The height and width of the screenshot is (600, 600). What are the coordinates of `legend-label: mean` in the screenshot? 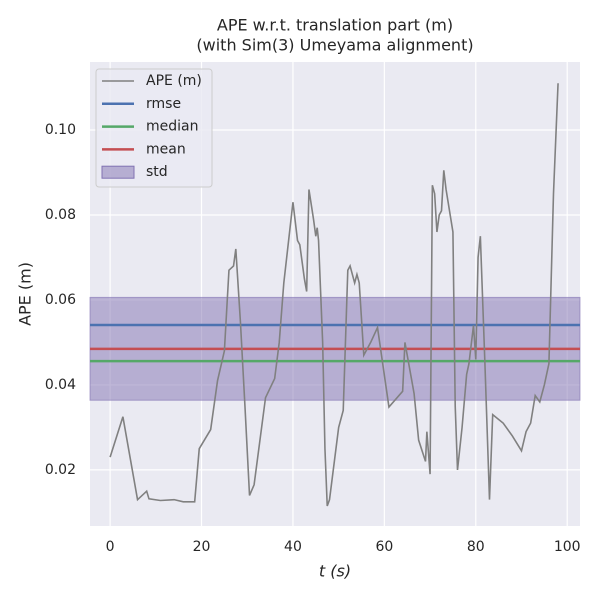 It's located at (166, 149).